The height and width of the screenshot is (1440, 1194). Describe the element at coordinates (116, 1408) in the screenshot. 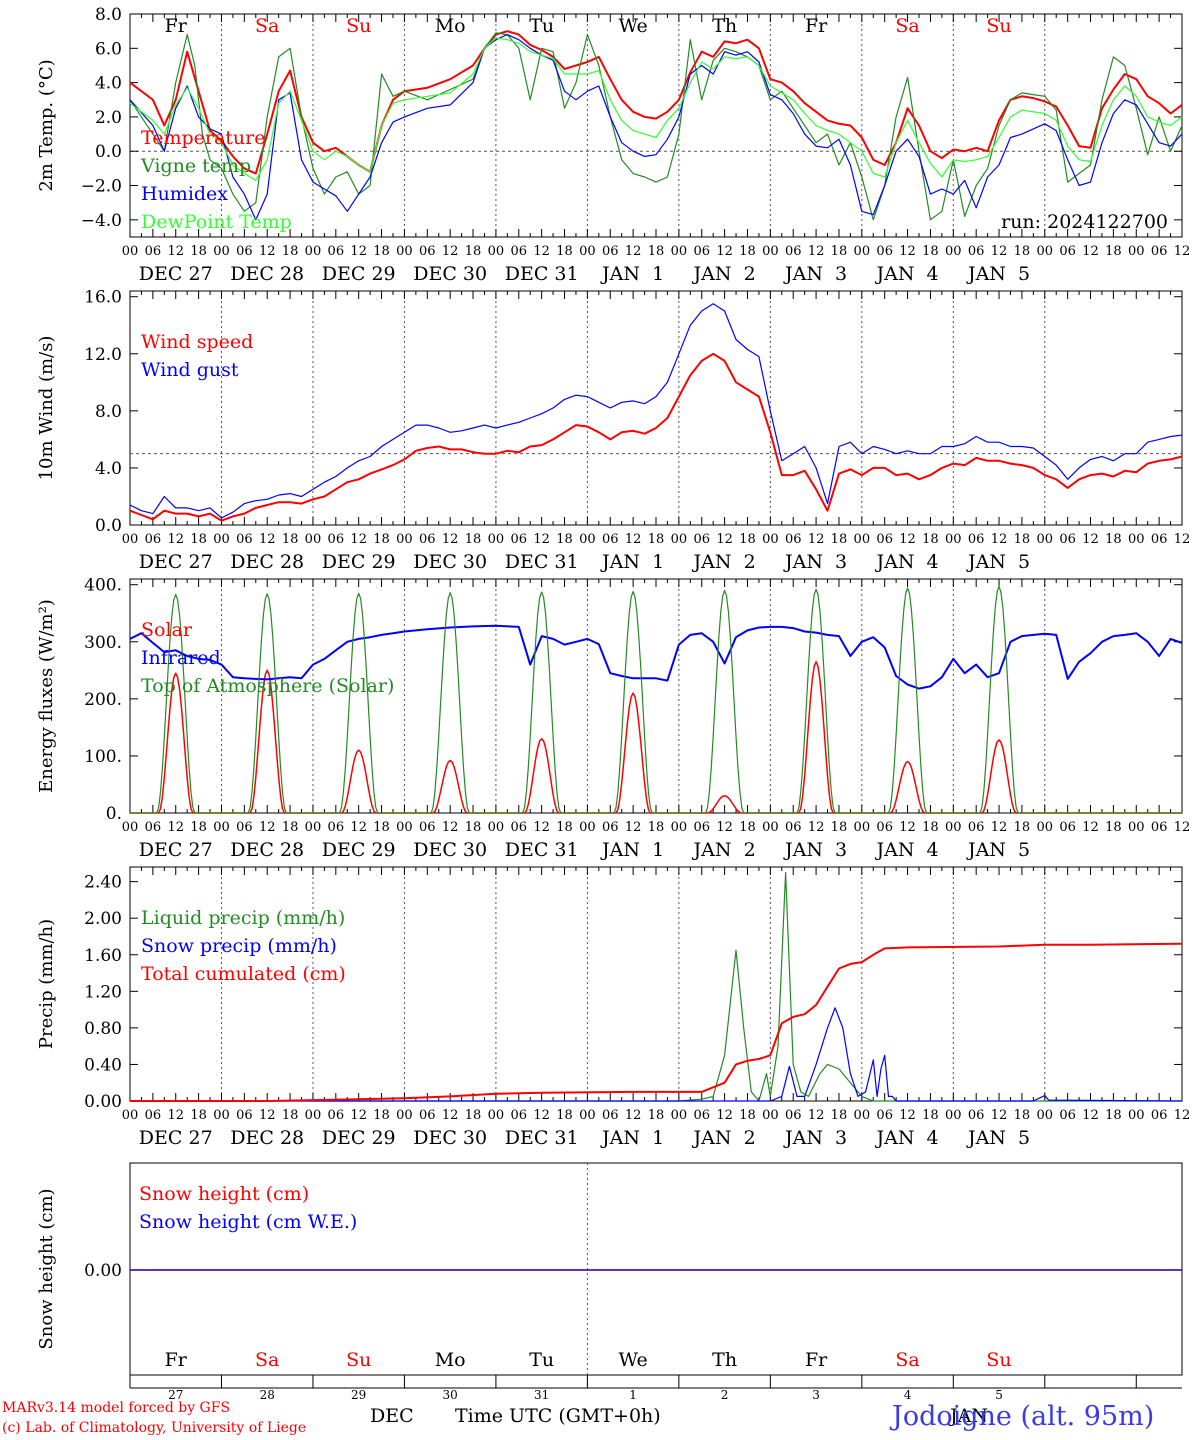

I see `credit-line-1: MARv3.14 model forced by GFS` at that location.